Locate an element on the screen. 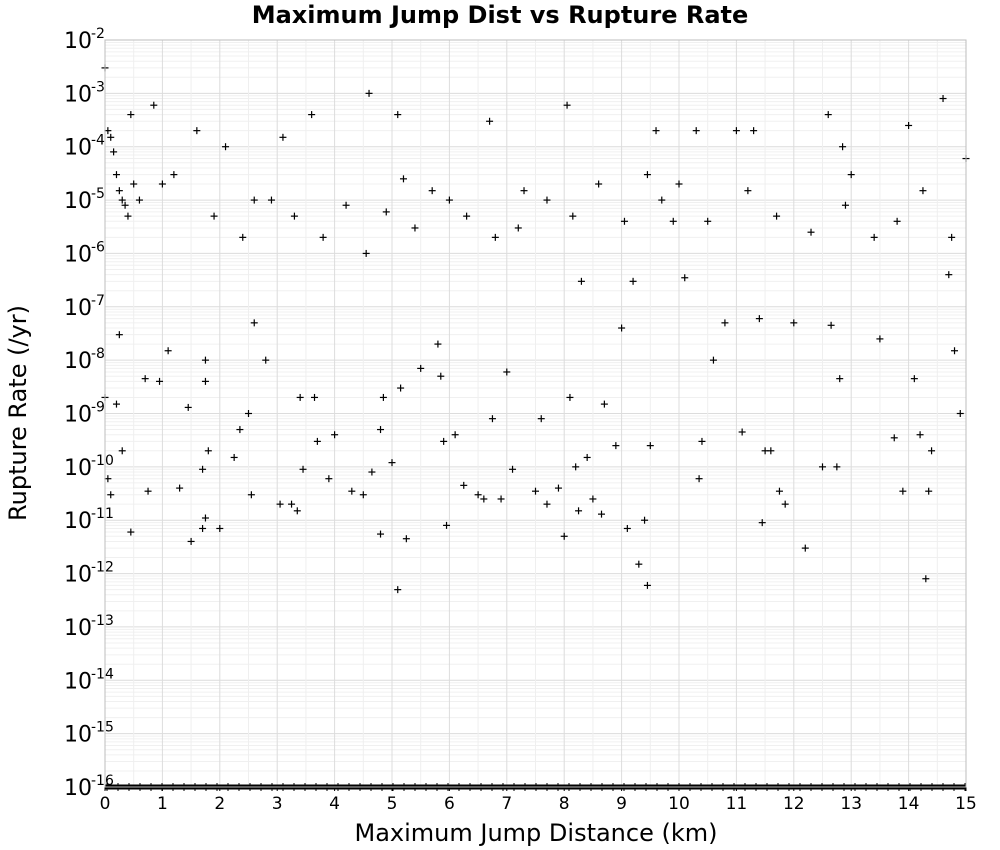 This screenshot has width=1000, height=850. x-tick-label: 15 is located at coordinates (966, 804).